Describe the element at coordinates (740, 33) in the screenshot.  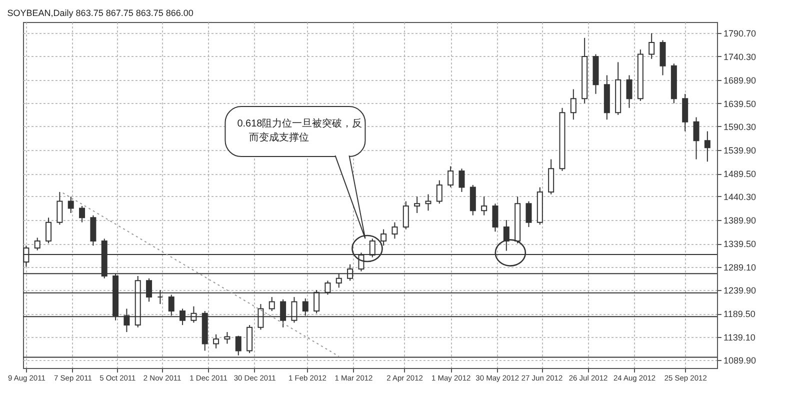
I see `y-tick-label: 1790.70` at that location.